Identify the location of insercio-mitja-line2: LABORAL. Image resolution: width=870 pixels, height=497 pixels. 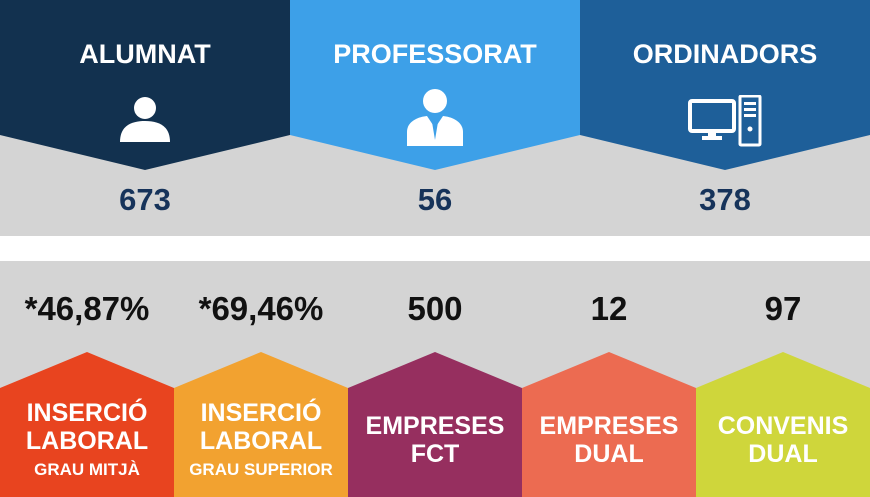
(87, 441).